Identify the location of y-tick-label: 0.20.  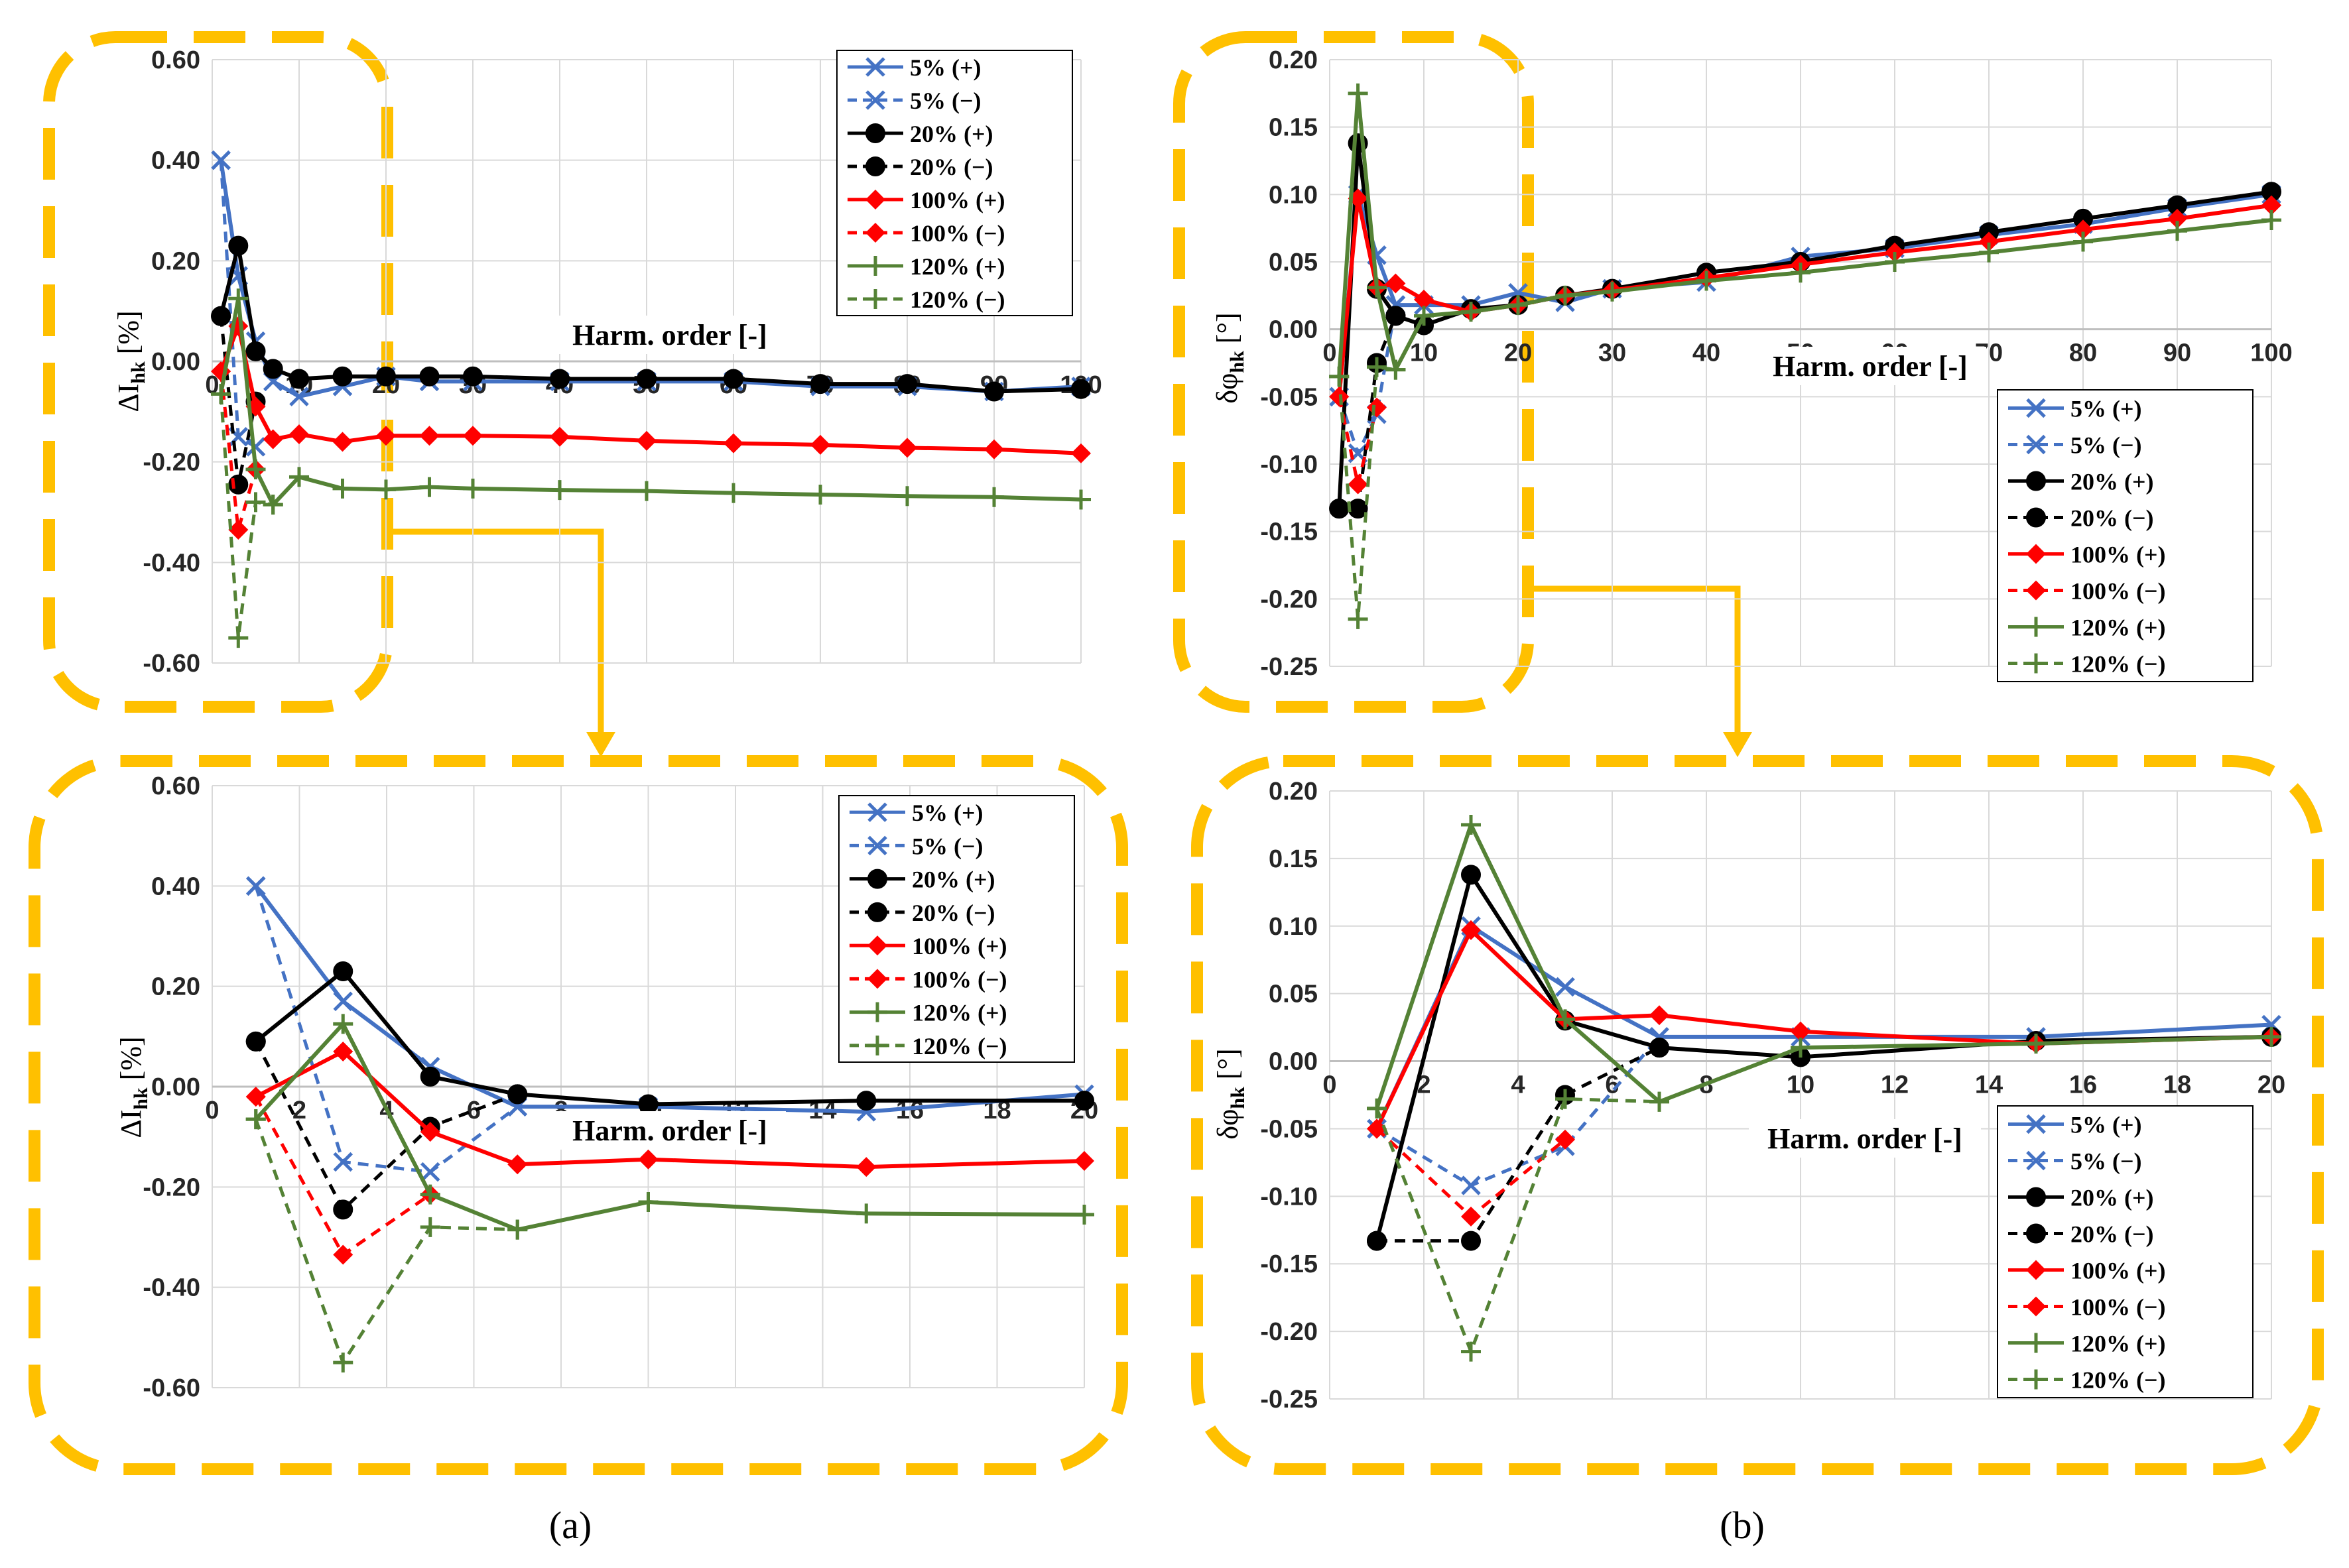
(175, 261).